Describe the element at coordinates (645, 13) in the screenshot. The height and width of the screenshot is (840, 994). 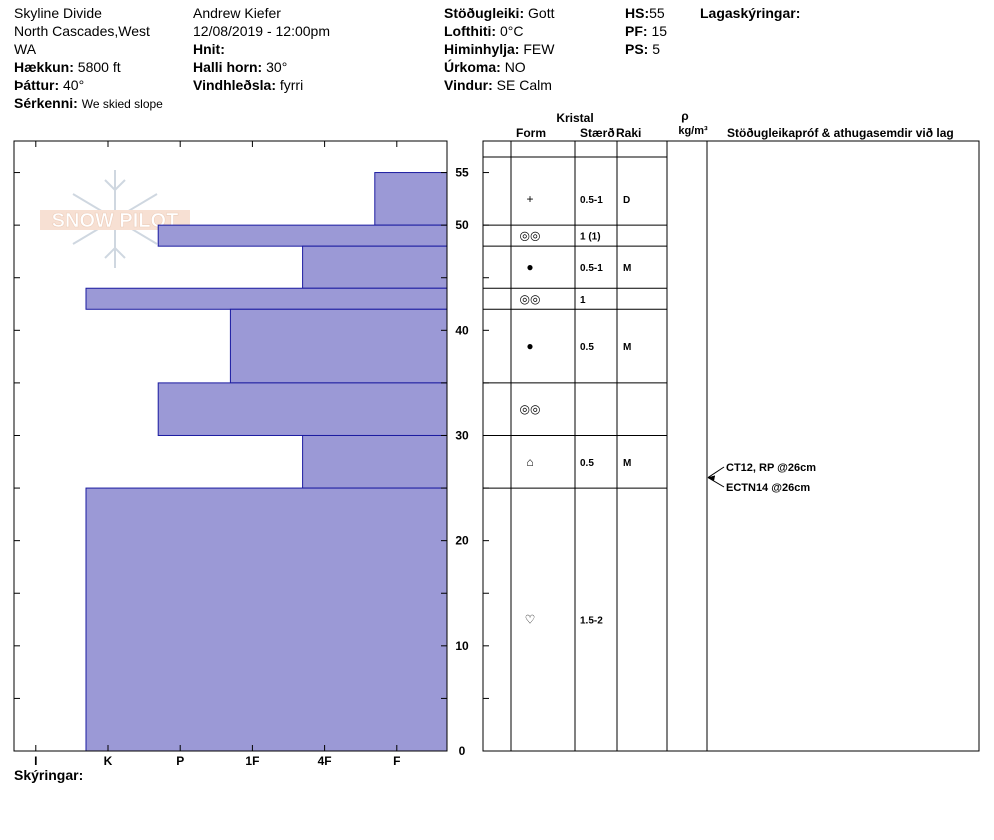
I see `hs-row: HS:55` at that location.